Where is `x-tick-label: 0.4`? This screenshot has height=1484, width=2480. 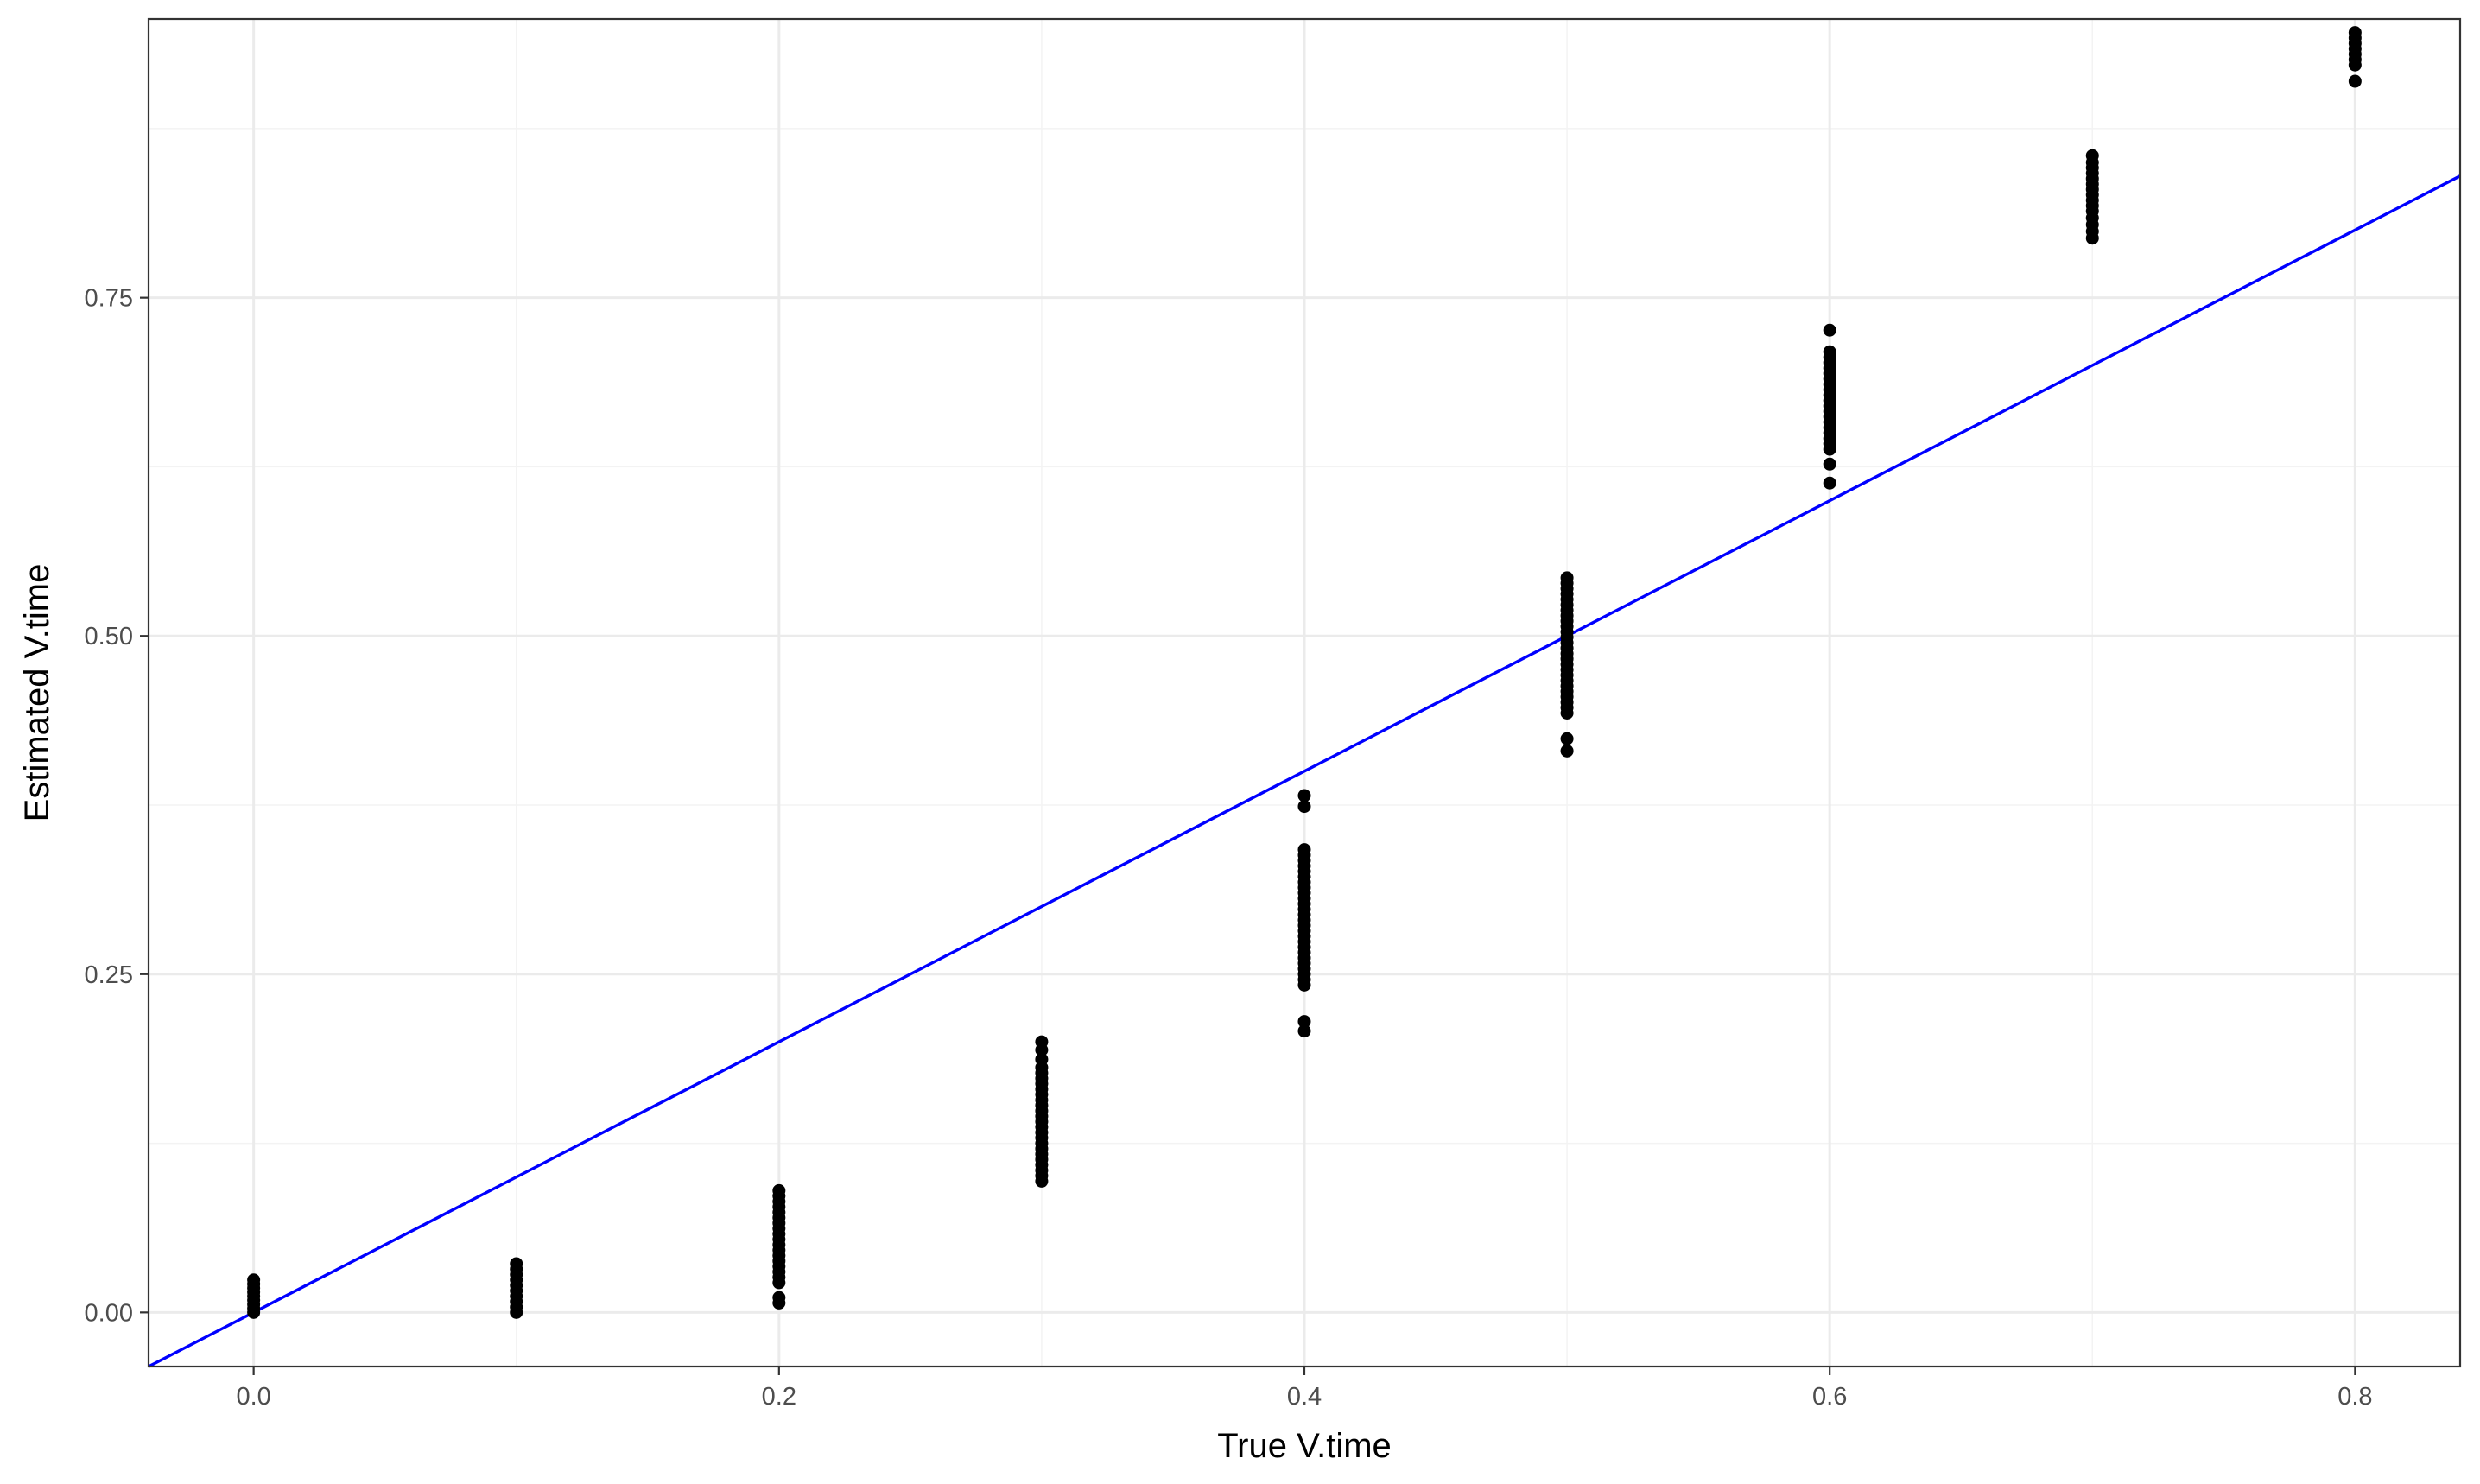
x-tick-label: 0.4 is located at coordinates (1304, 1397).